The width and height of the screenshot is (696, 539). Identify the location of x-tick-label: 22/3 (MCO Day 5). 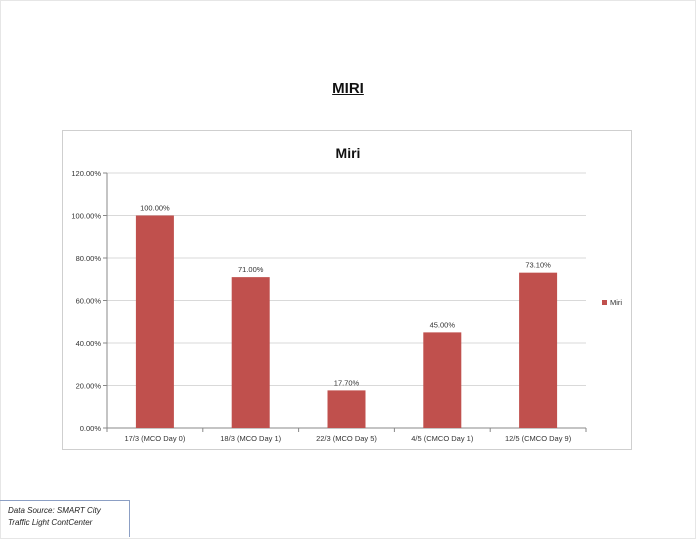
(346, 438).